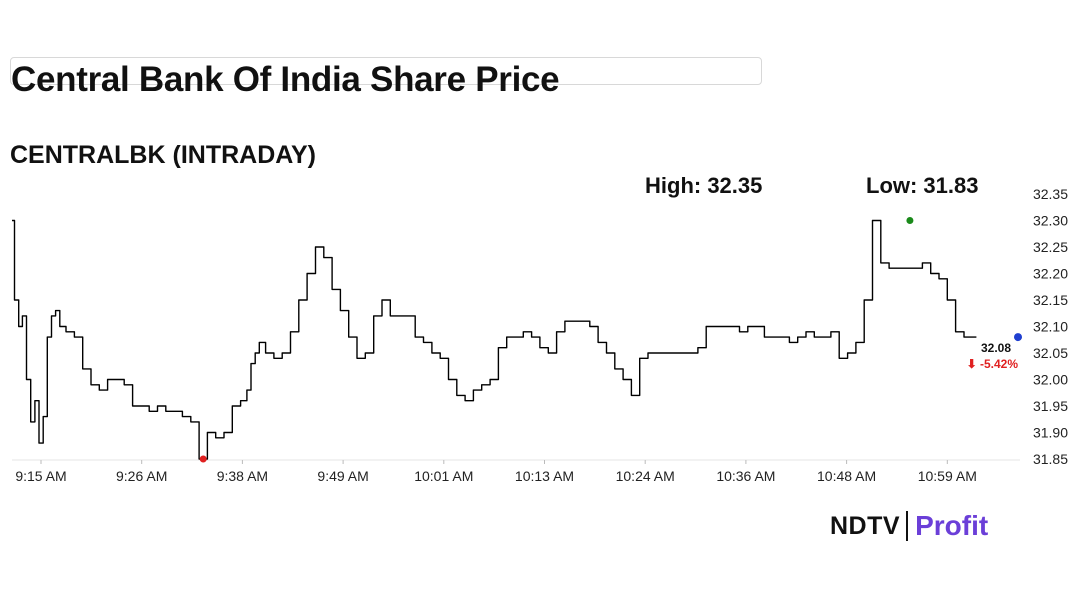 This screenshot has height=607, width=1080. What do you see at coordinates (922, 185) in the screenshot?
I see `low-price-label: Low: 31.83` at bounding box center [922, 185].